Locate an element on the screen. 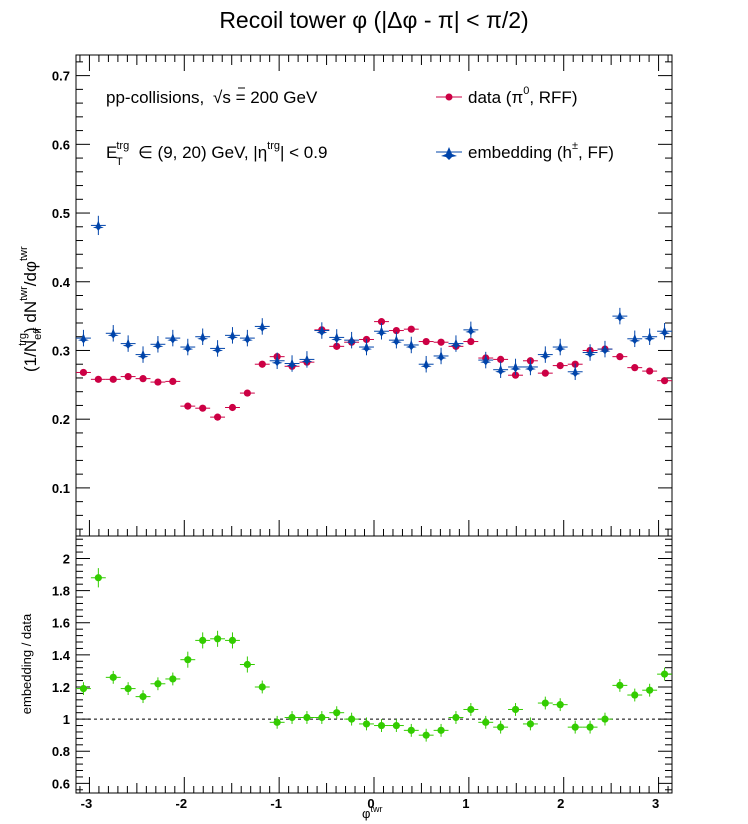  legend-marker-data is located at coordinates (449, 97).